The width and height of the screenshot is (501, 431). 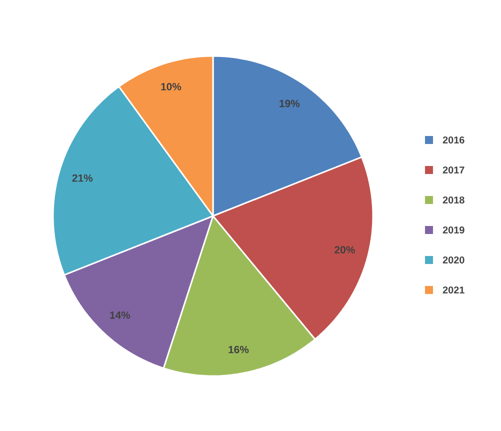 I want to click on legend-label: 2016, so click(x=453, y=140).